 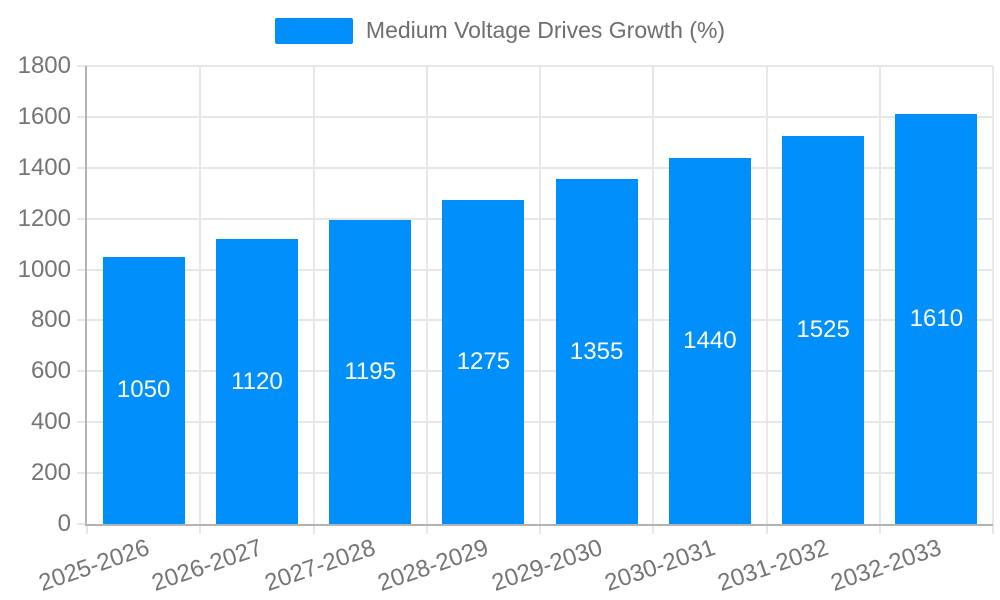 I want to click on bar-value-label: 1195, so click(x=370, y=371).